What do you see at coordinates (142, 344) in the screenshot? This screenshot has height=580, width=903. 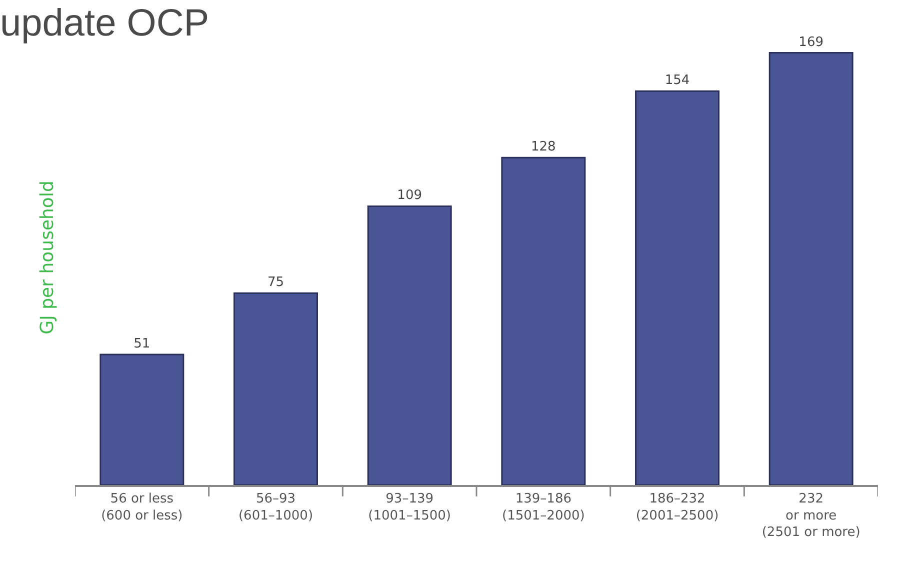 I see `data-label: 51` at bounding box center [142, 344].